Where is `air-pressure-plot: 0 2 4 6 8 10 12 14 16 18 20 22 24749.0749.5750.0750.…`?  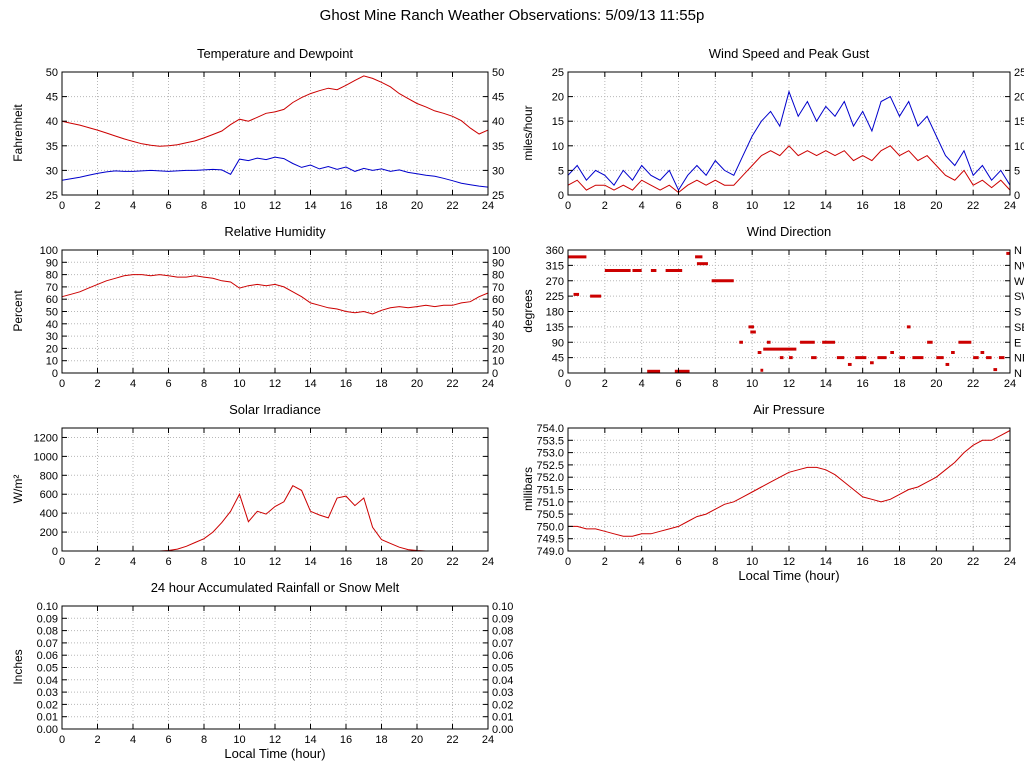
air-pressure-plot: 0 2 4 6 8 10 12 14 16 18 20 22 24749.0749.5750.0750.… is located at coordinates (776, 495).